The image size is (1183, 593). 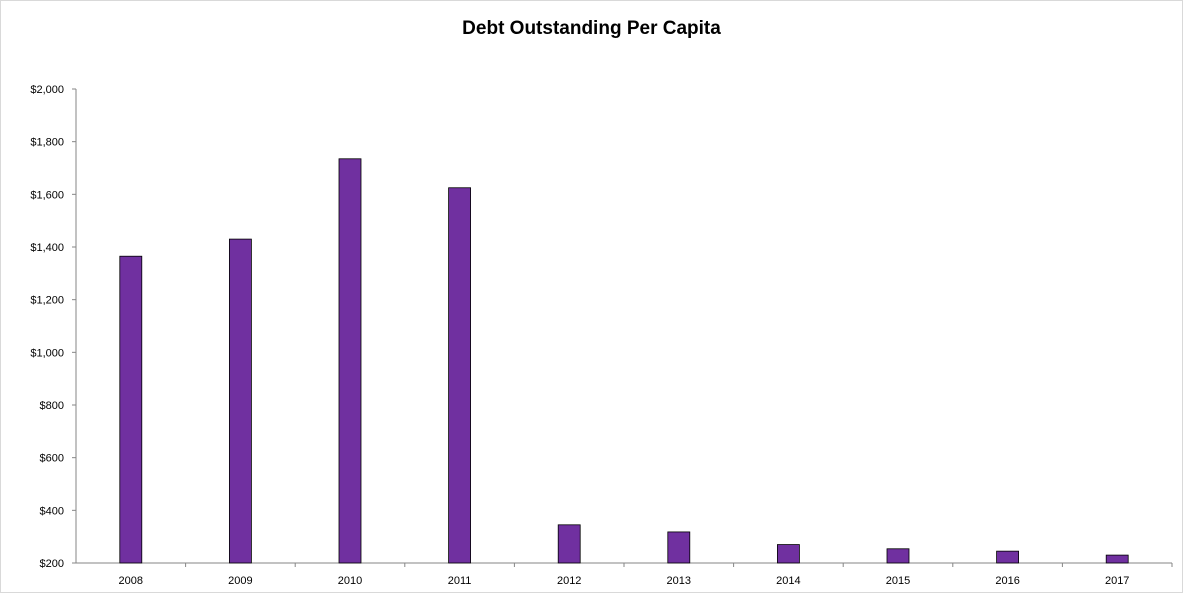 I want to click on x-tick-label: 2009, so click(x=240, y=581).